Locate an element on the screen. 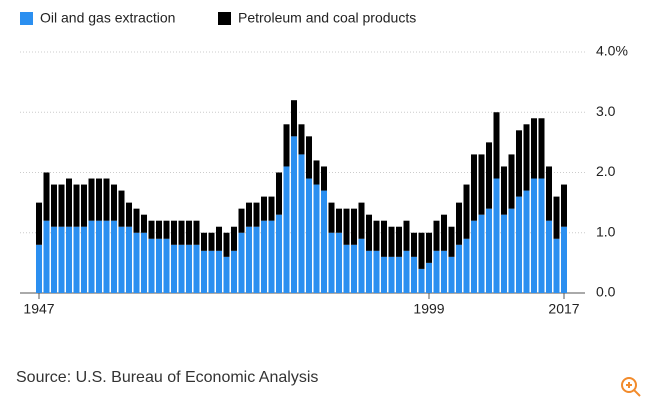  y-tick-label: 3.0 is located at coordinates (606, 111).